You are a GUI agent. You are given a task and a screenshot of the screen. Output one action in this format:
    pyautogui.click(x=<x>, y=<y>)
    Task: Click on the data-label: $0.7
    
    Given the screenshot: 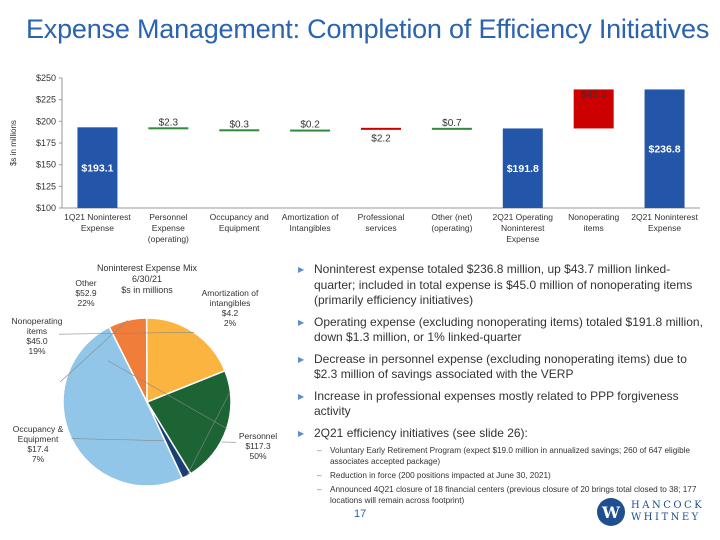 What is the action you would take?
    pyautogui.click(x=452, y=123)
    